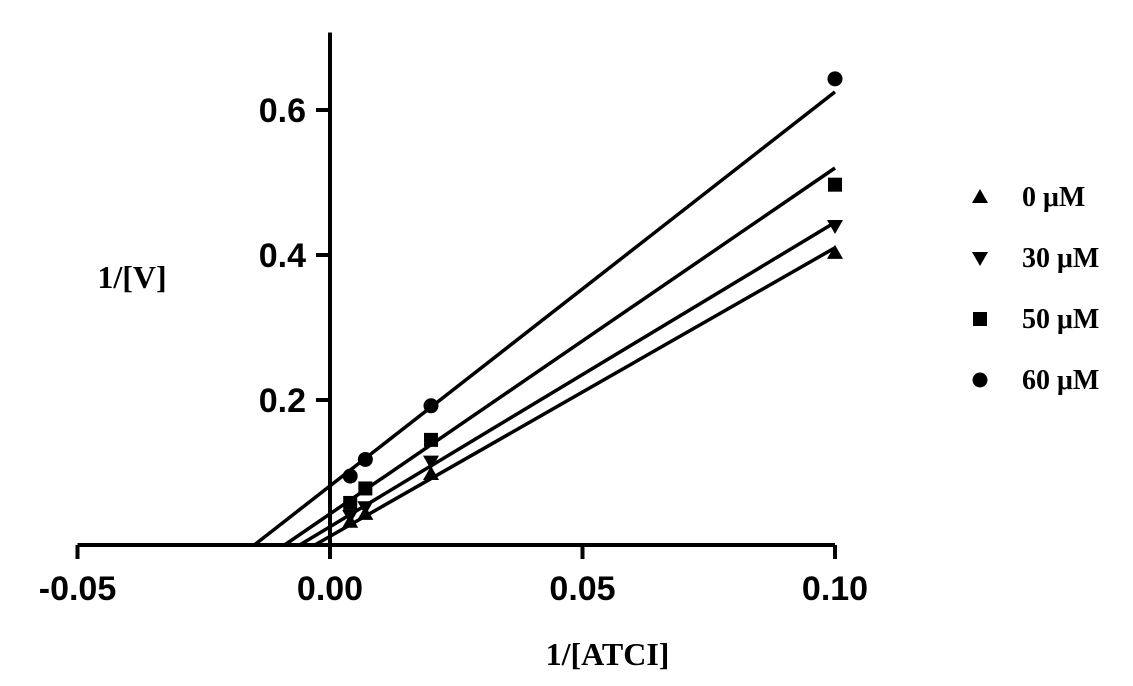 This screenshot has width=1133, height=686. I want to click on legend-entry: 0 μM, so click(1028, 197).